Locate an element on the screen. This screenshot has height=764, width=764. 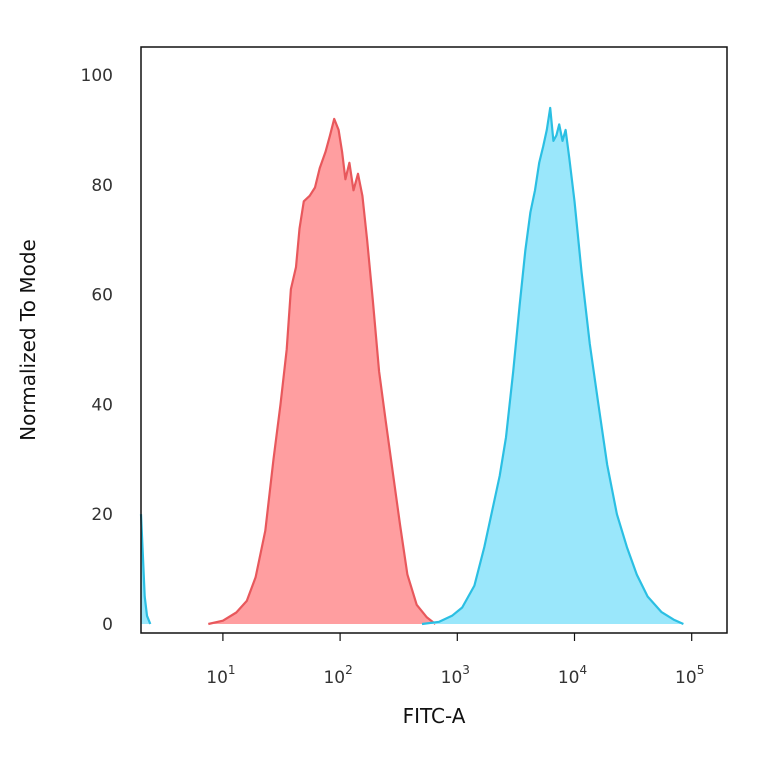
y-axis-label: Normalized To Mode is located at coordinates (28, 340).